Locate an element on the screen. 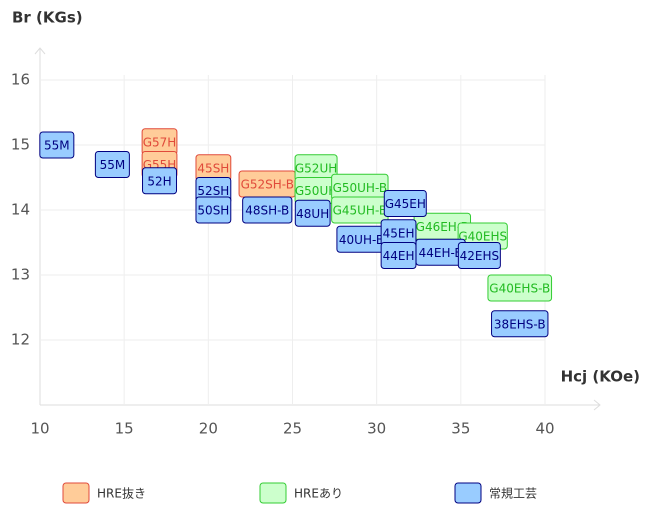 The width and height of the screenshot is (645, 515). x-tick-label: 10 is located at coordinates (39, 429).